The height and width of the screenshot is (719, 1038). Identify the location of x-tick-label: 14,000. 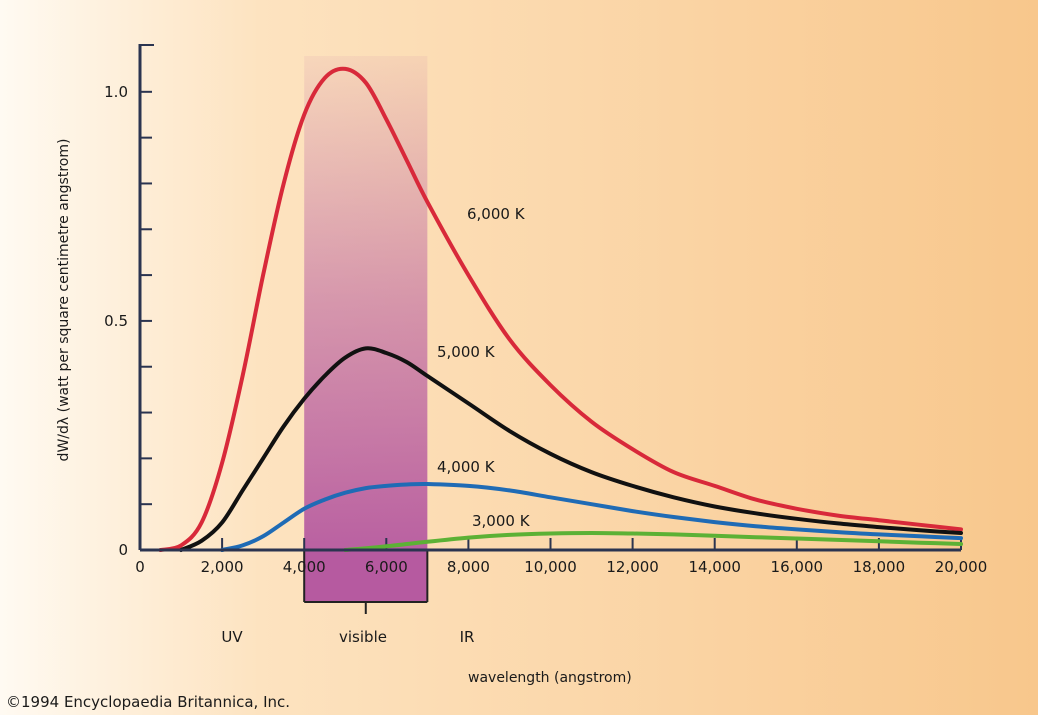
(714, 567).